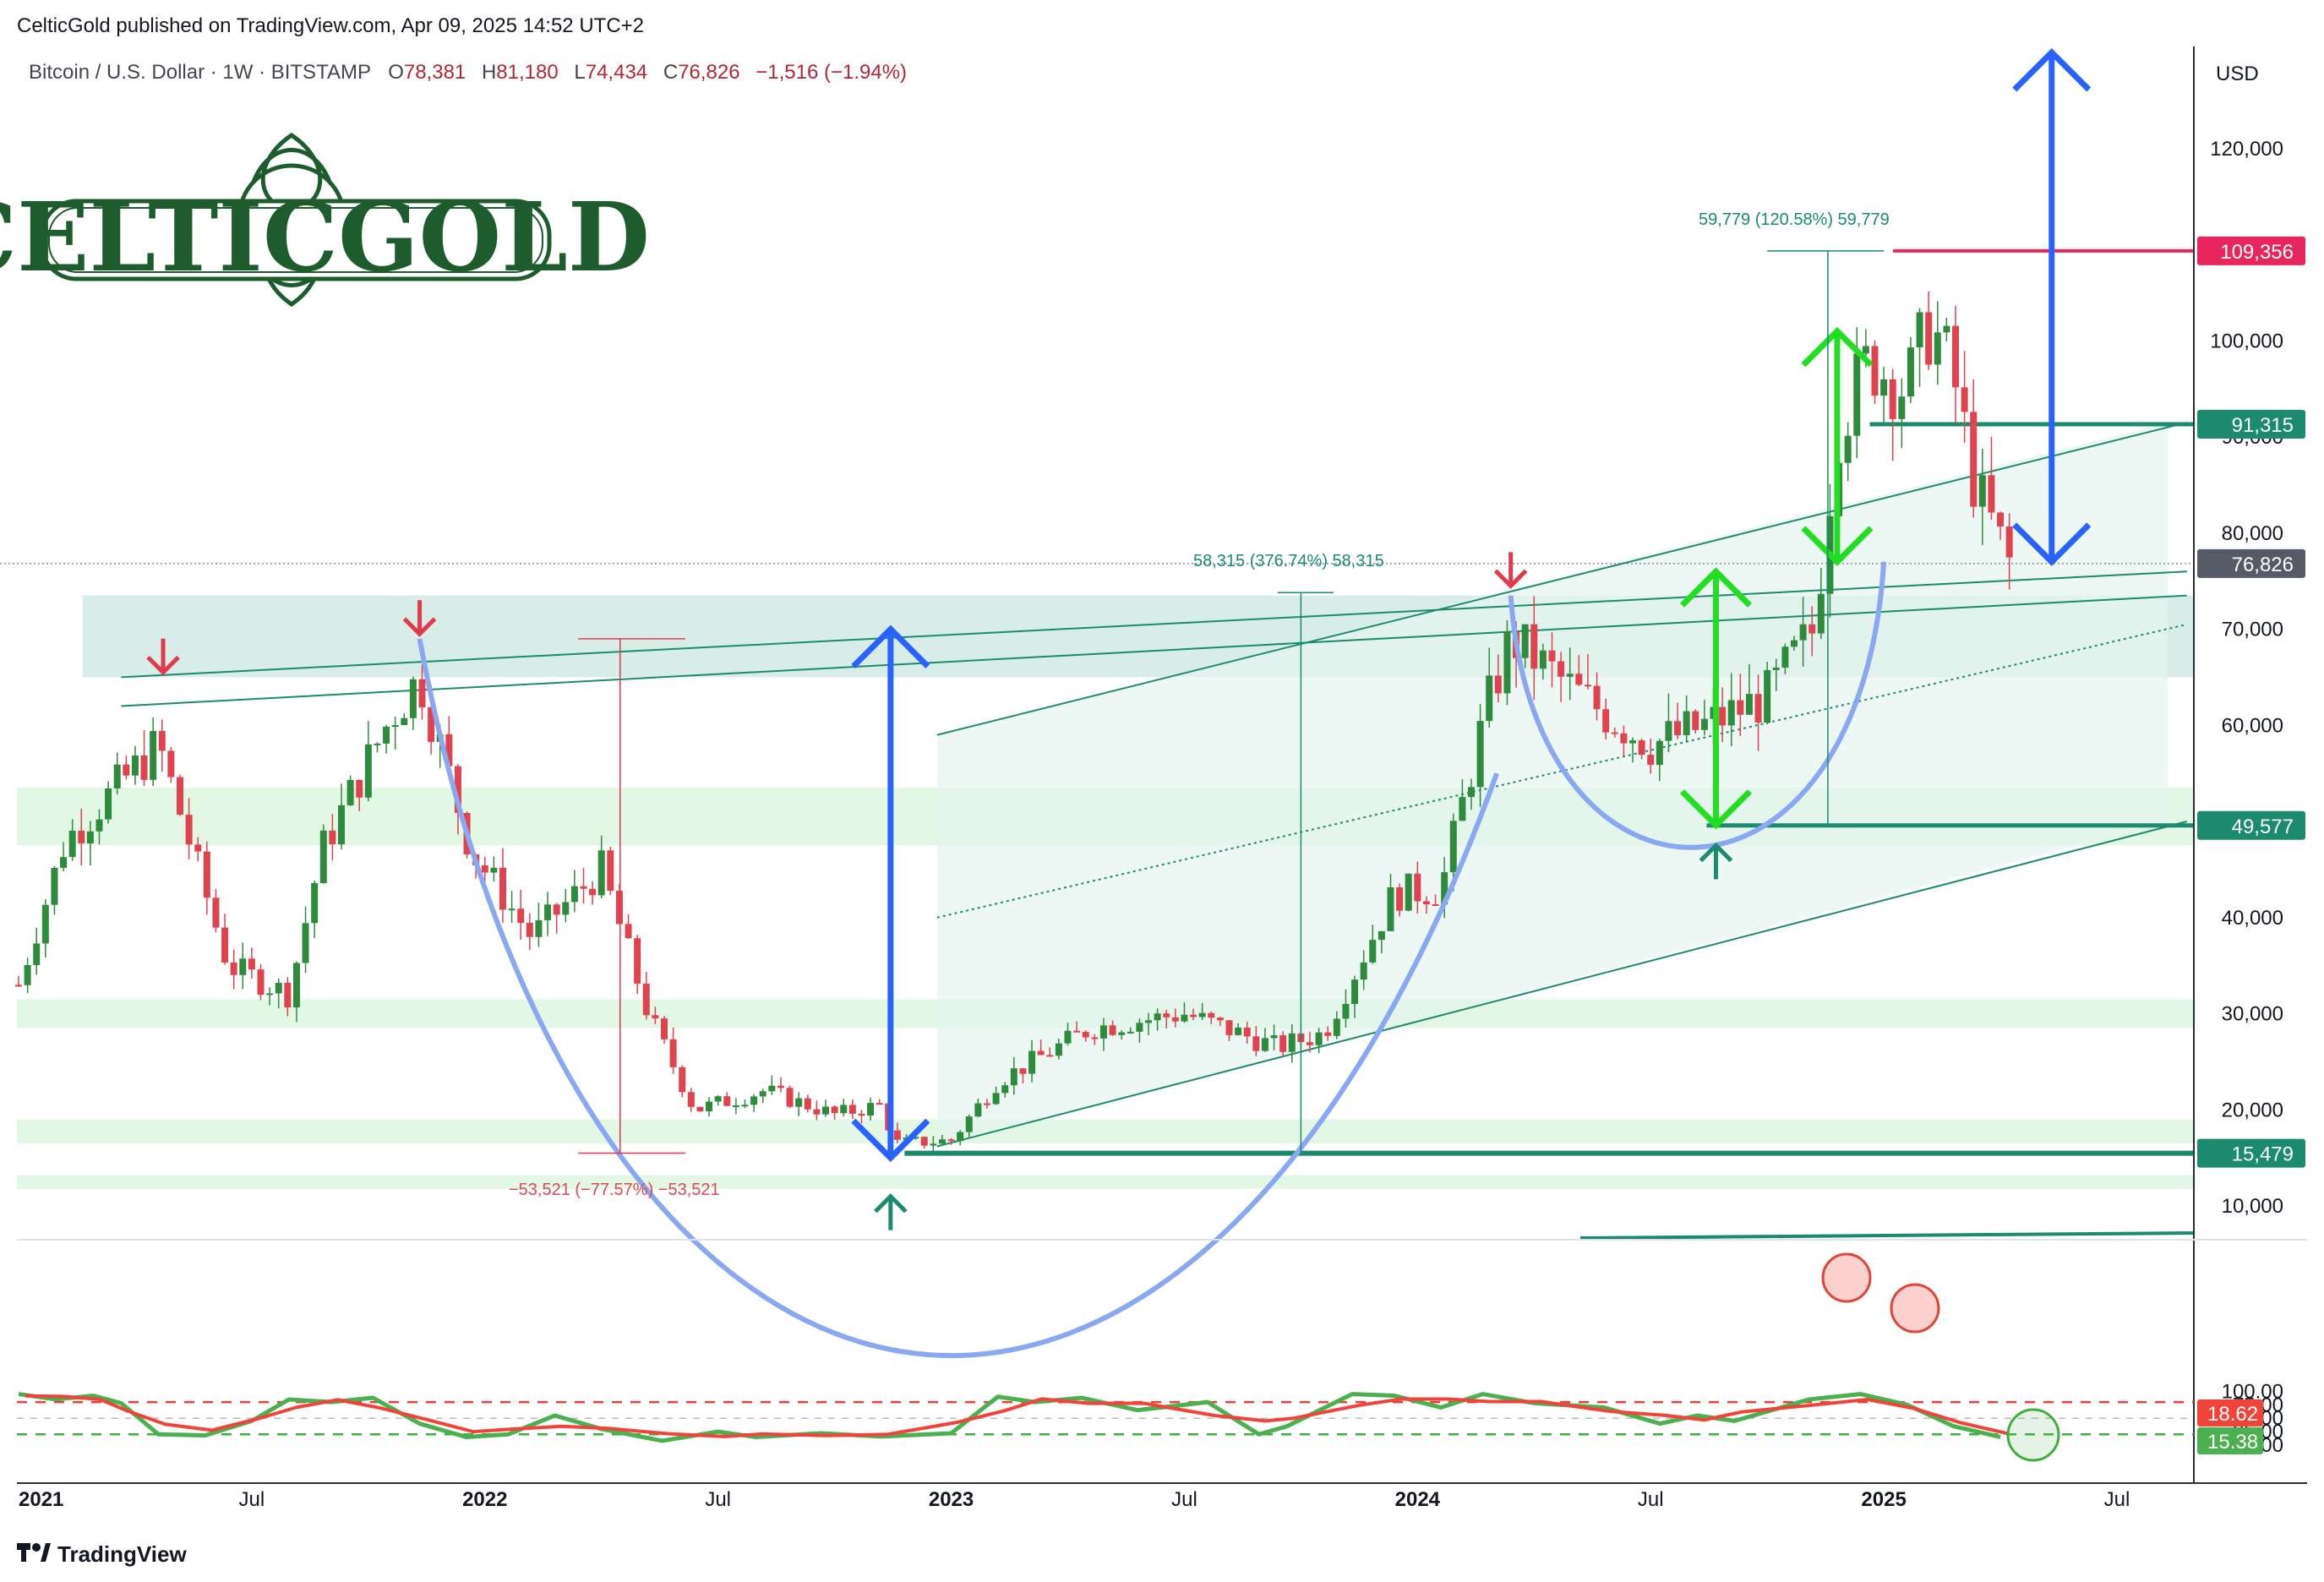 The image size is (2324, 1582). I want to click on y-tick: 10,000, so click(2252, 1206).